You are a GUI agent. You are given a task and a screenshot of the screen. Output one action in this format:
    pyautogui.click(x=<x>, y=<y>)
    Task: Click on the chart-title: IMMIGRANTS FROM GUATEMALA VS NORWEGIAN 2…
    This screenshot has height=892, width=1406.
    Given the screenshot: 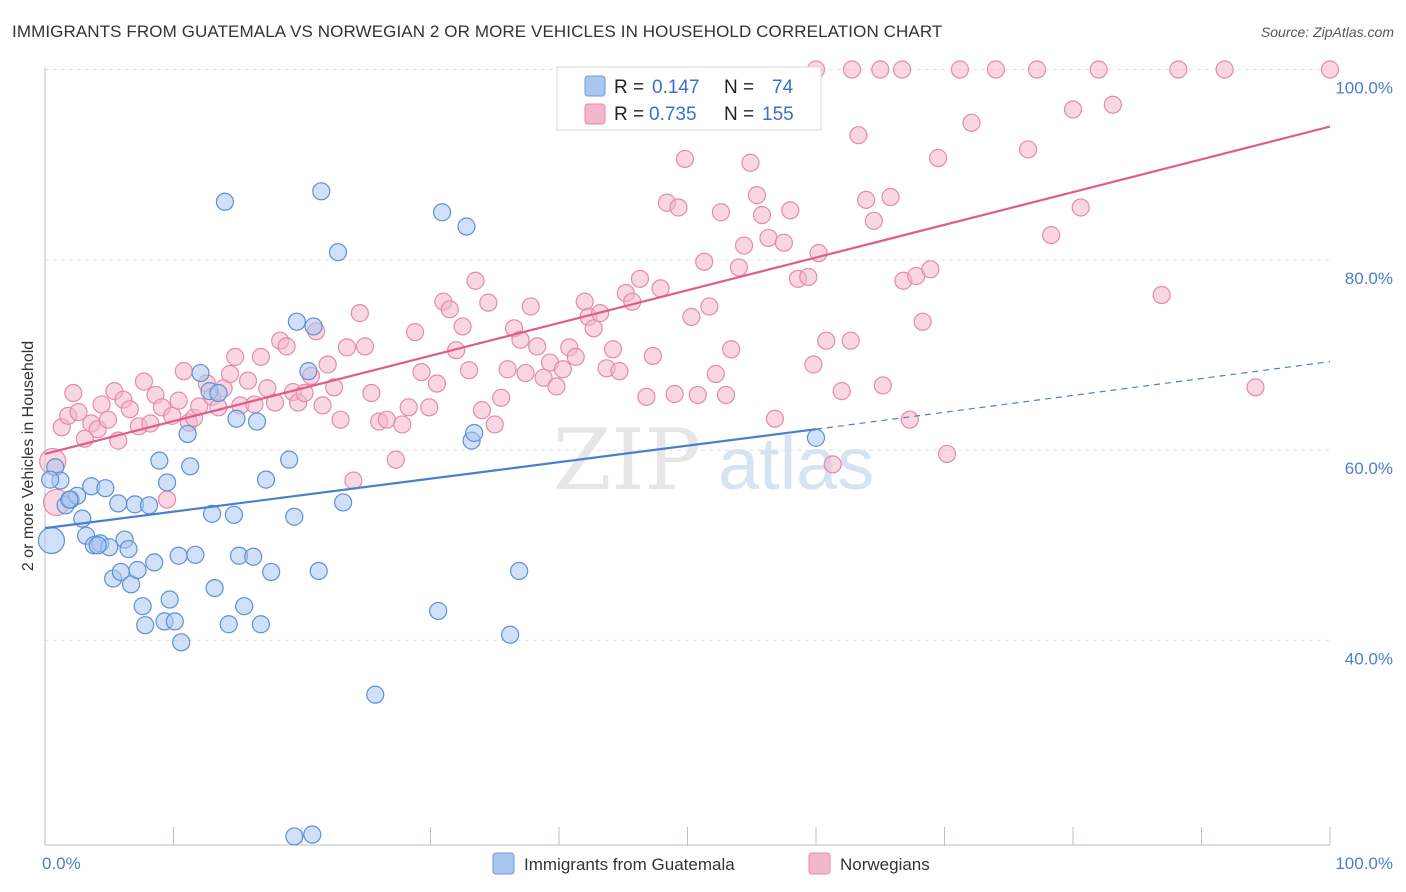 What is the action you would take?
    pyautogui.click(x=477, y=31)
    